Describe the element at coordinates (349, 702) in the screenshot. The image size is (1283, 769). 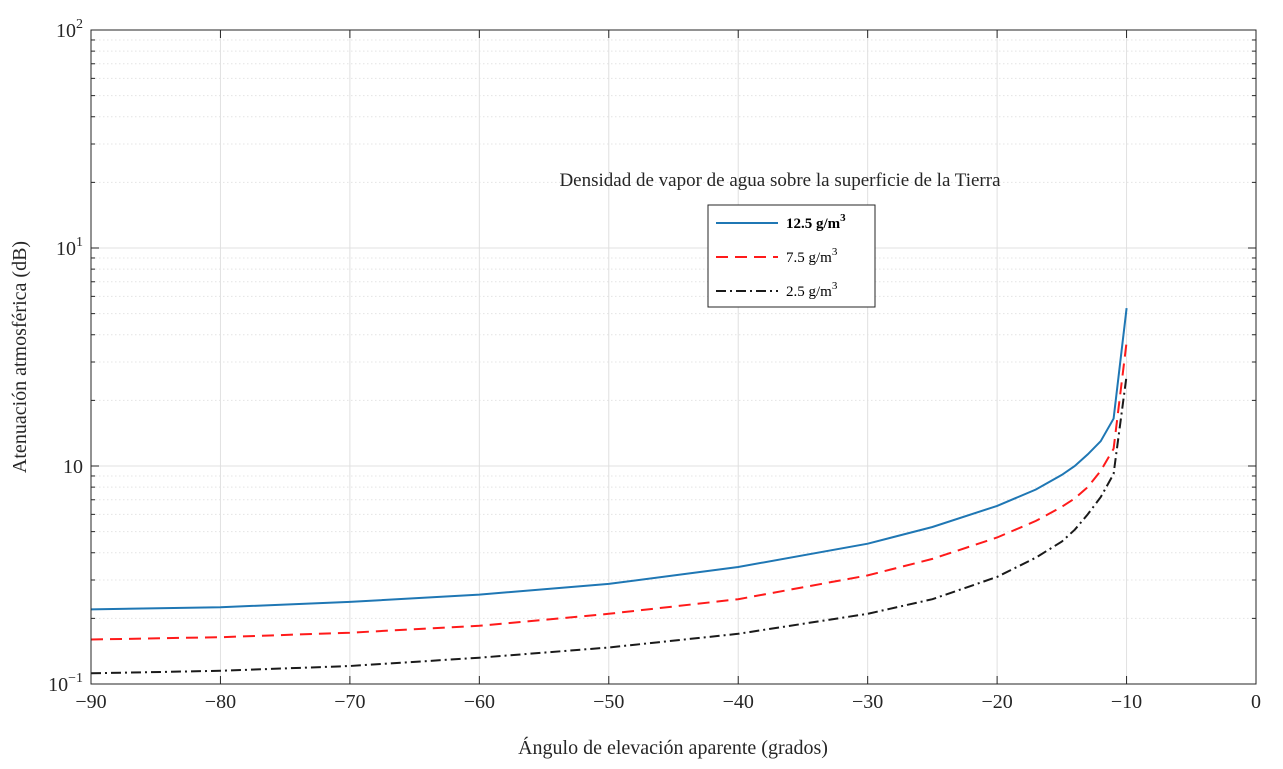
I see `x-tick-label: −70` at that location.